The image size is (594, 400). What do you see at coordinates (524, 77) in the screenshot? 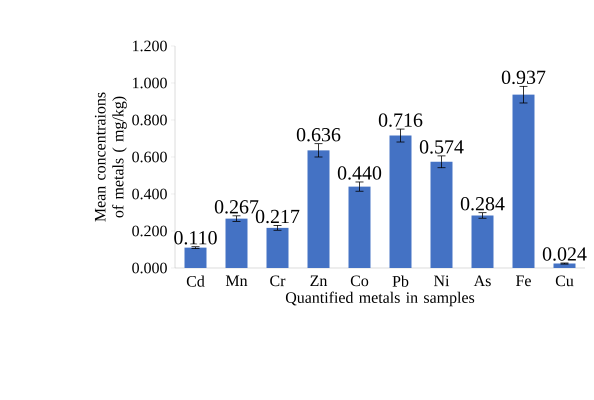
I see `data-label: 0.937` at bounding box center [524, 77].